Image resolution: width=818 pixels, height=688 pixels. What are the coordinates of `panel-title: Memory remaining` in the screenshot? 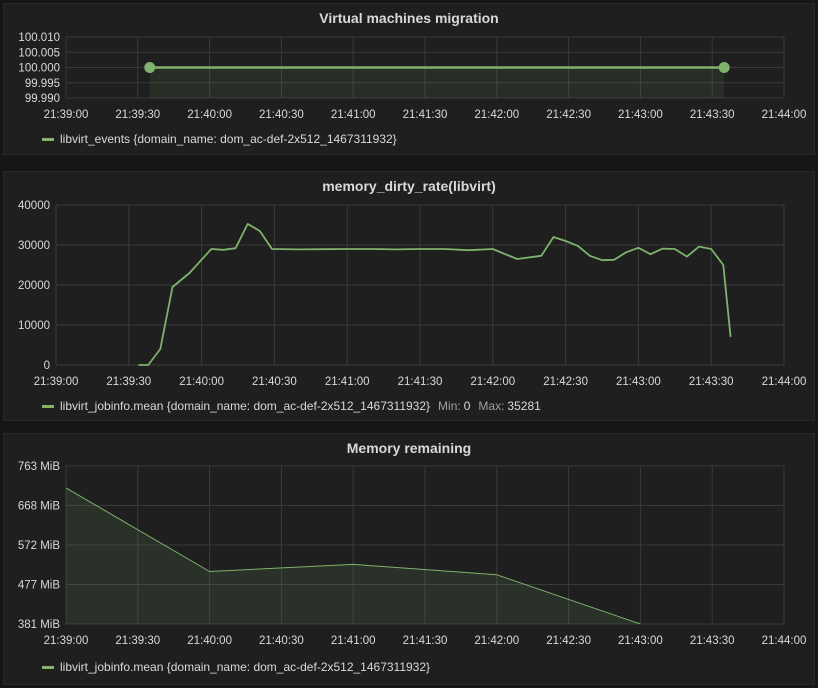 It's located at (409, 448).